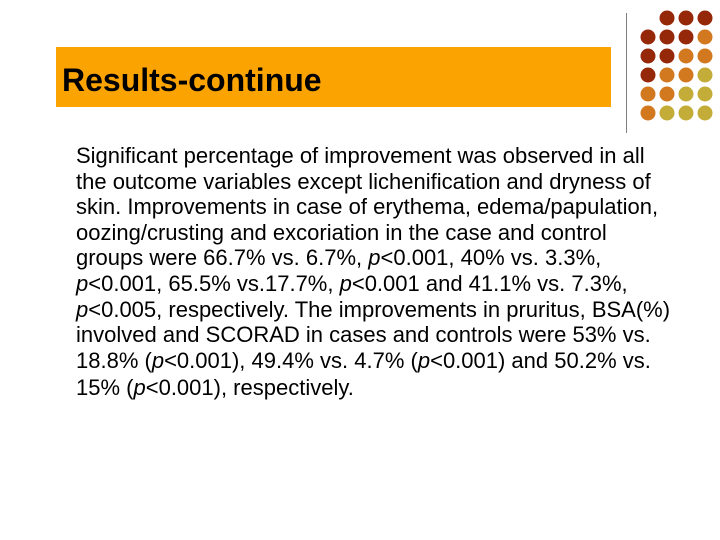 Image resolution: width=720 pixels, height=540 pixels. What do you see at coordinates (491, 258) in the screenshot?
I see `body-text-run: <0.001, 40% vs. 3.3%,` at bounding box center [491, 258].